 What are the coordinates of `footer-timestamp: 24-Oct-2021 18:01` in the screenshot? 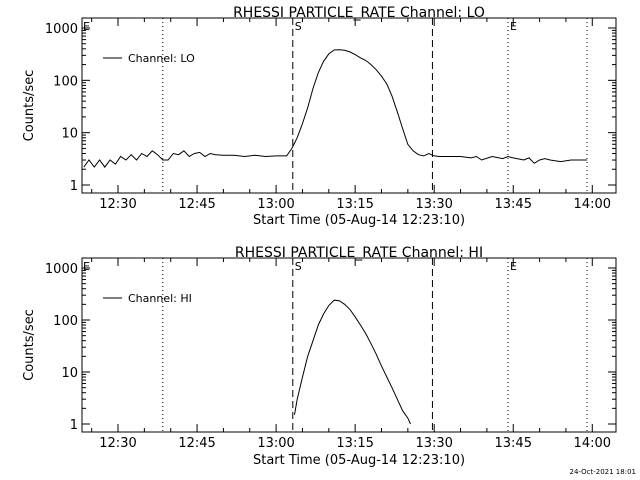 It's located at (603, 472).